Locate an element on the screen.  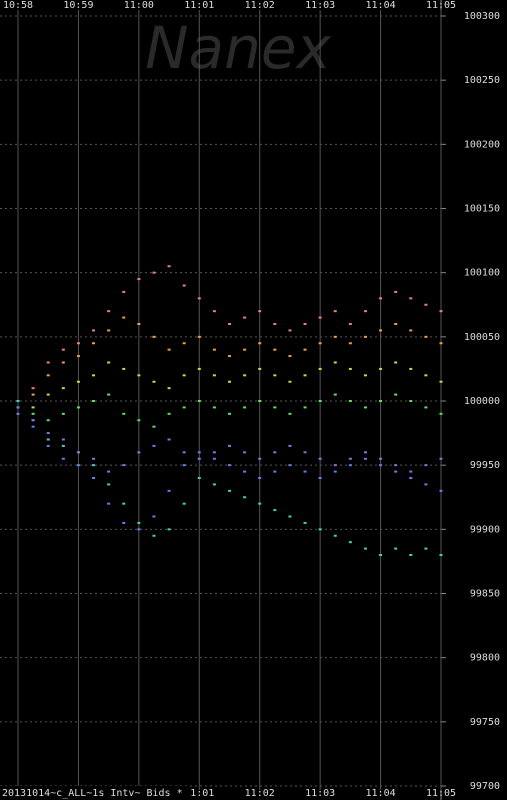
y-tick-label: 100150 is located at coordinates (482, 209).